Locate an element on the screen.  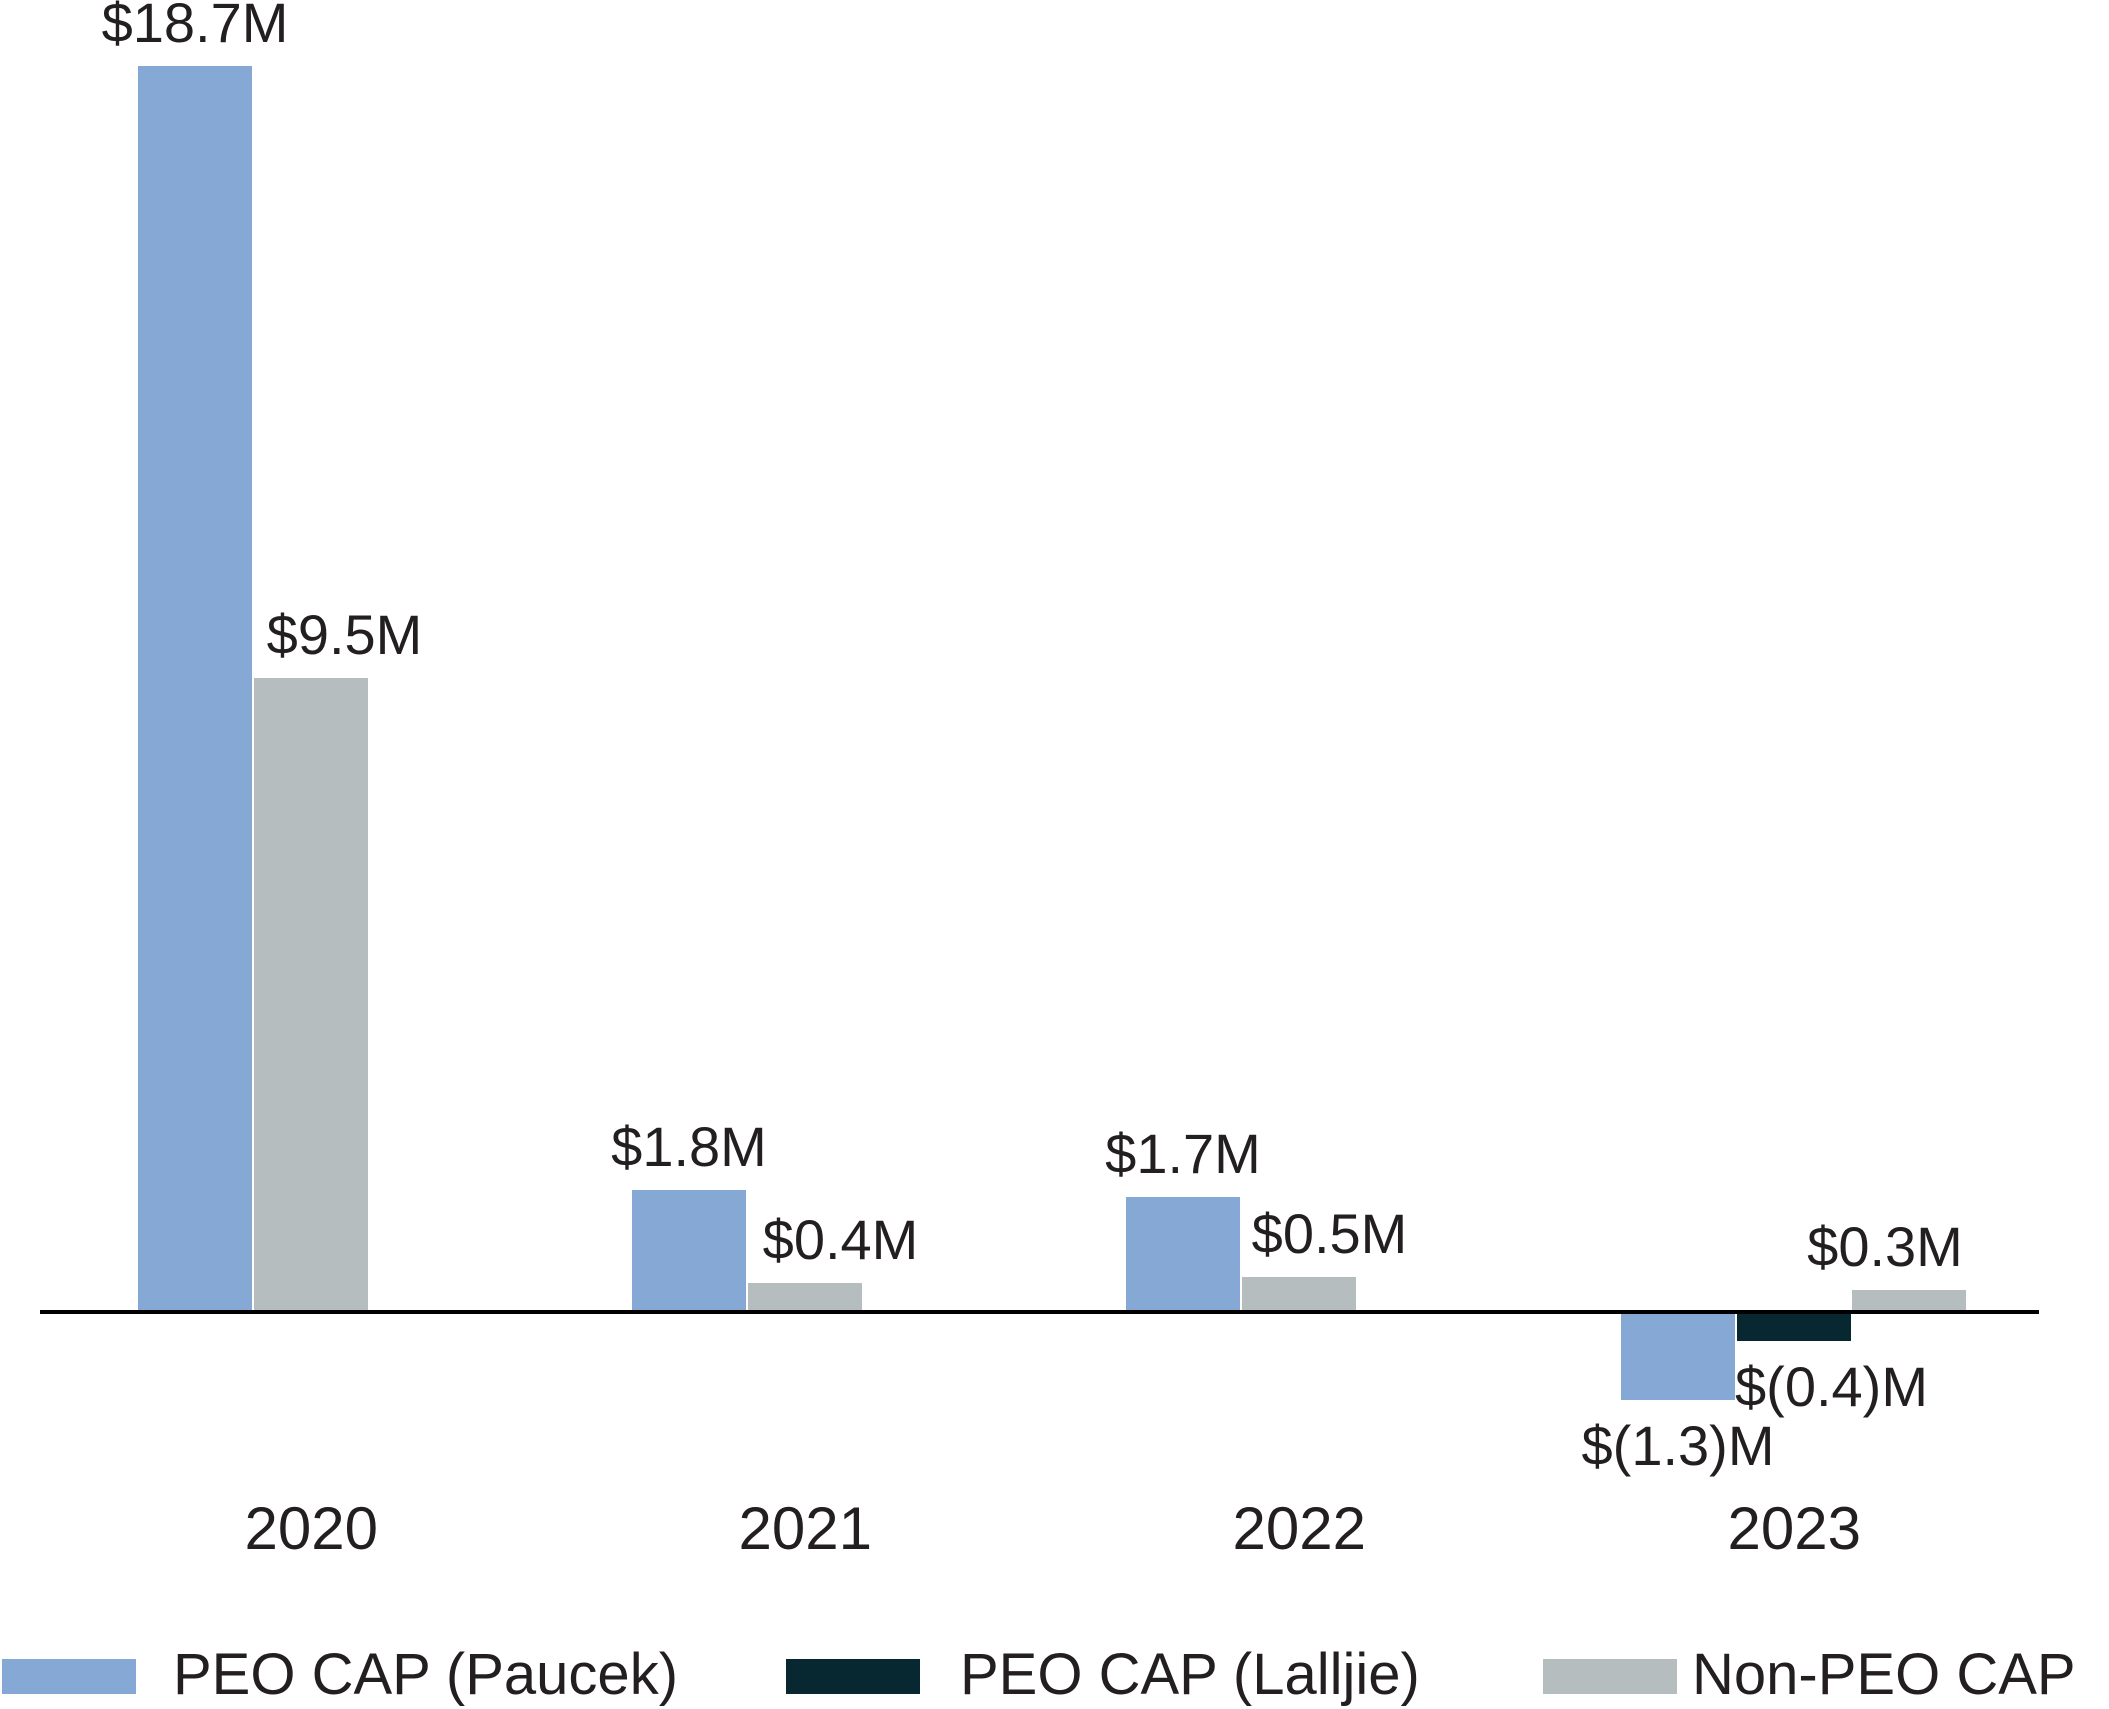
legend-label-peo-cap-lalljie: PEO CAP (Lalljie) is located at coordinates (1190, 1674).